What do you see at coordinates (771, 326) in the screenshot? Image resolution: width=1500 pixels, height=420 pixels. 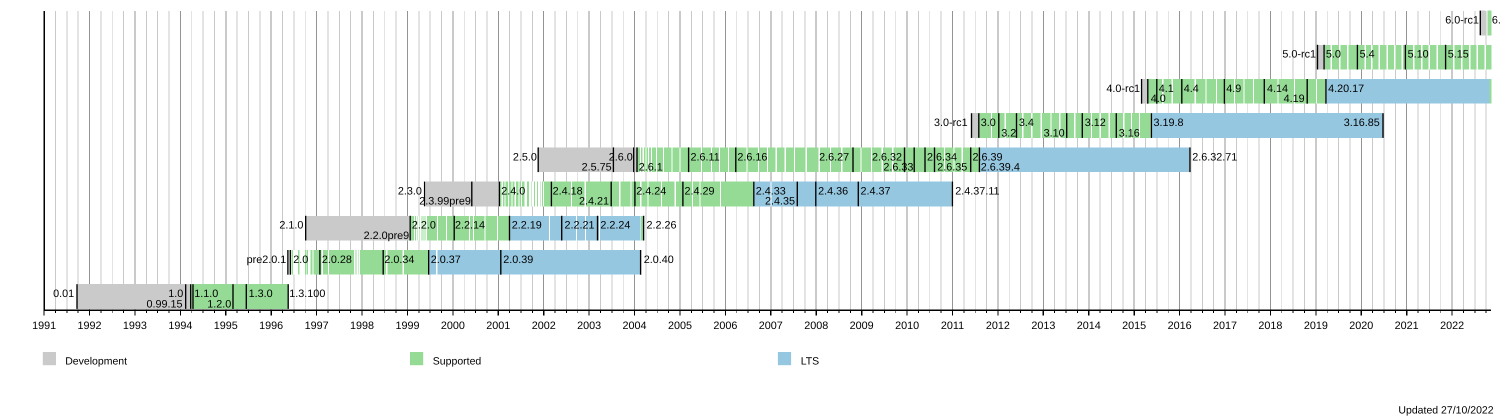 I see `svg-text: 2007` at bounding box center [771, 326].